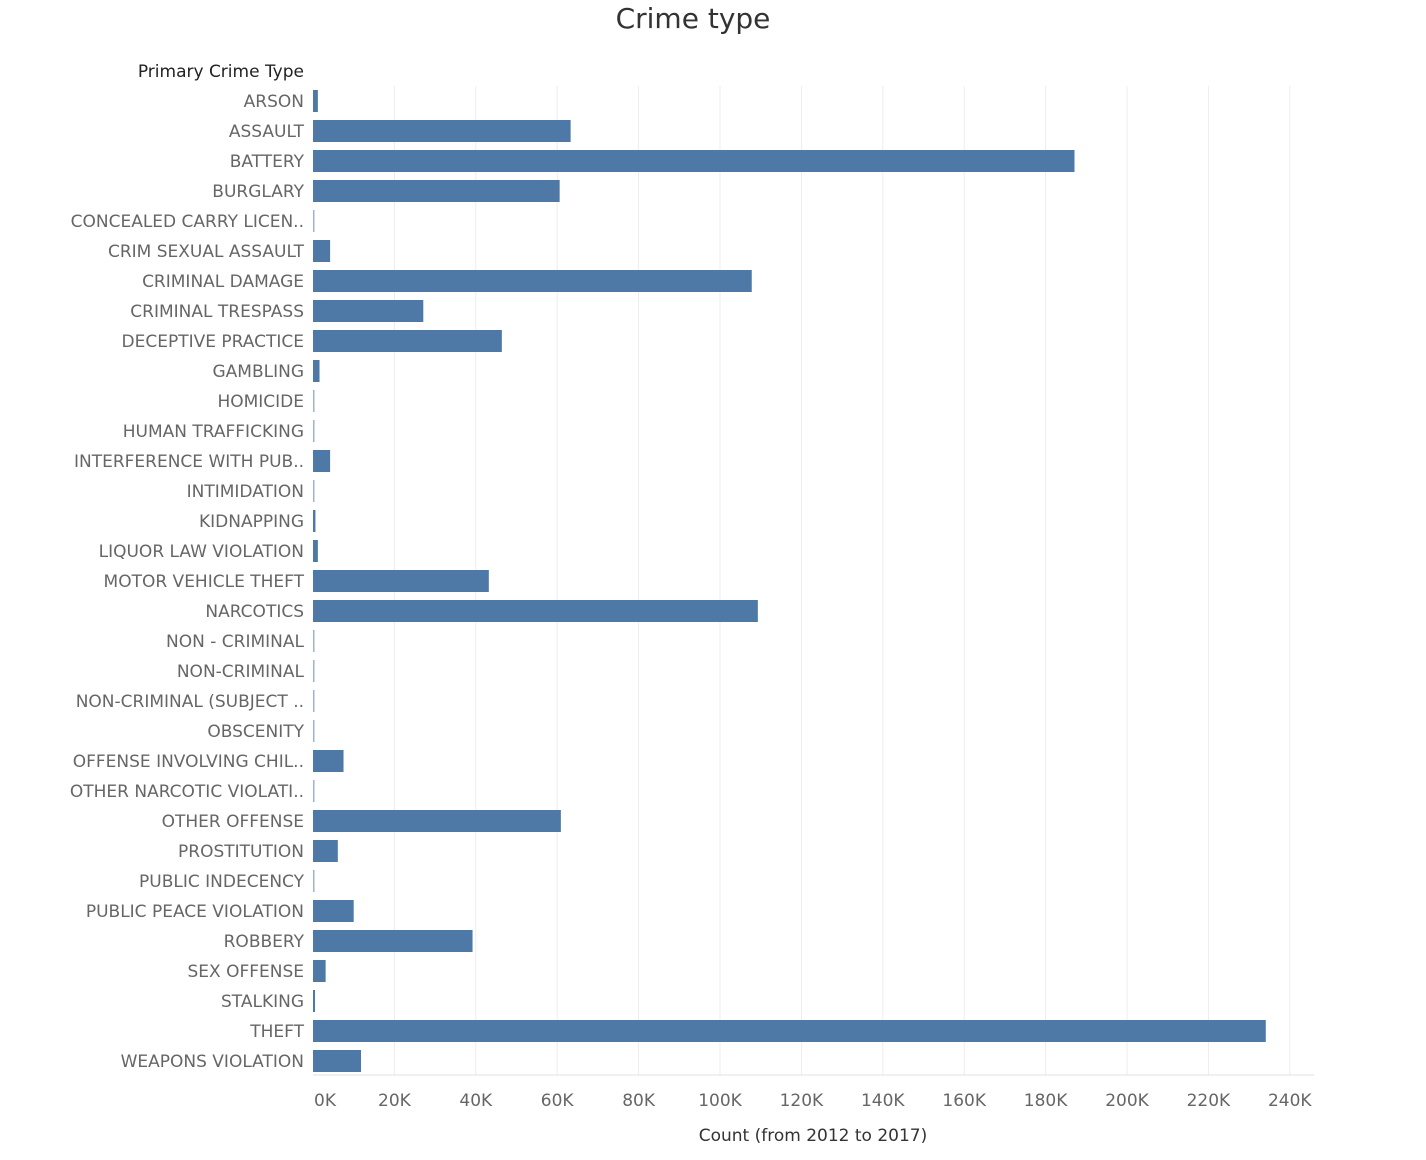  Describe the element at coordinates (222, 882) in the screenshot. I see `category-label: PUBLIC INDECENCY` at that location.